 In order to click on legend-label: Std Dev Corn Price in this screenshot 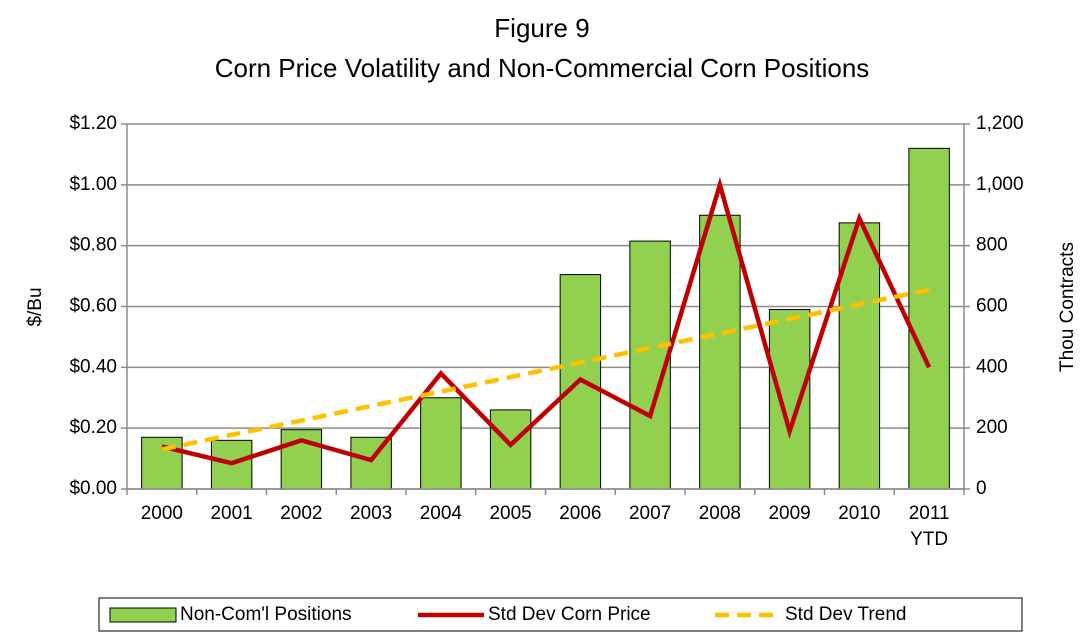, I will do `click(569, 614)`.